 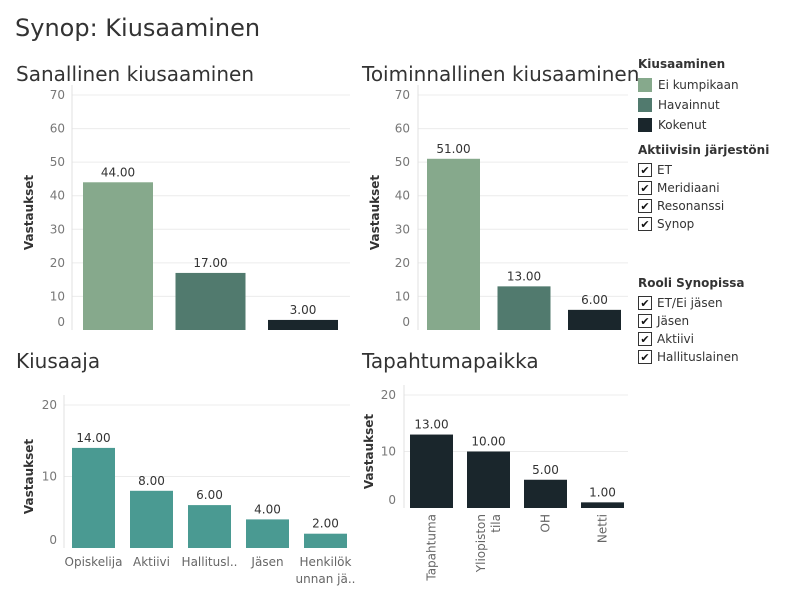 What do you see at coordinates (94, 562) in the screenshot?
I see `x-tick-label: Opiskelija` at bounding box center [94, 562].